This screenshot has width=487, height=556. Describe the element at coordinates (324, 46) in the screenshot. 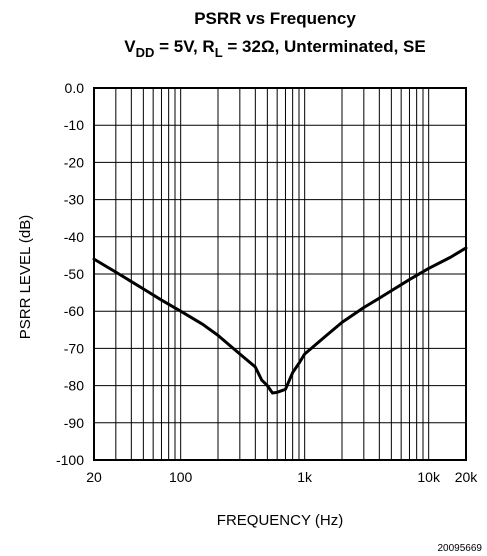

I see `subtitle-part-e: = 32Ω, Unterminated, SE` at that location.